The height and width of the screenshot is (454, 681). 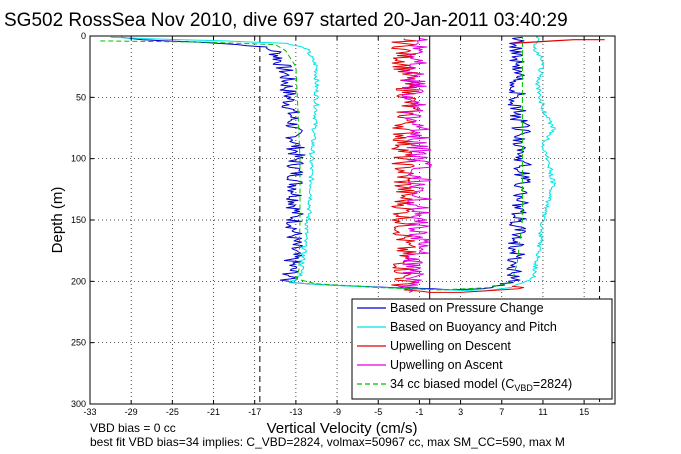 What do you see at coordinates (89, 412) in the screenshot?
I see `x-tick-label: -33` at bounding box center [89, 412].